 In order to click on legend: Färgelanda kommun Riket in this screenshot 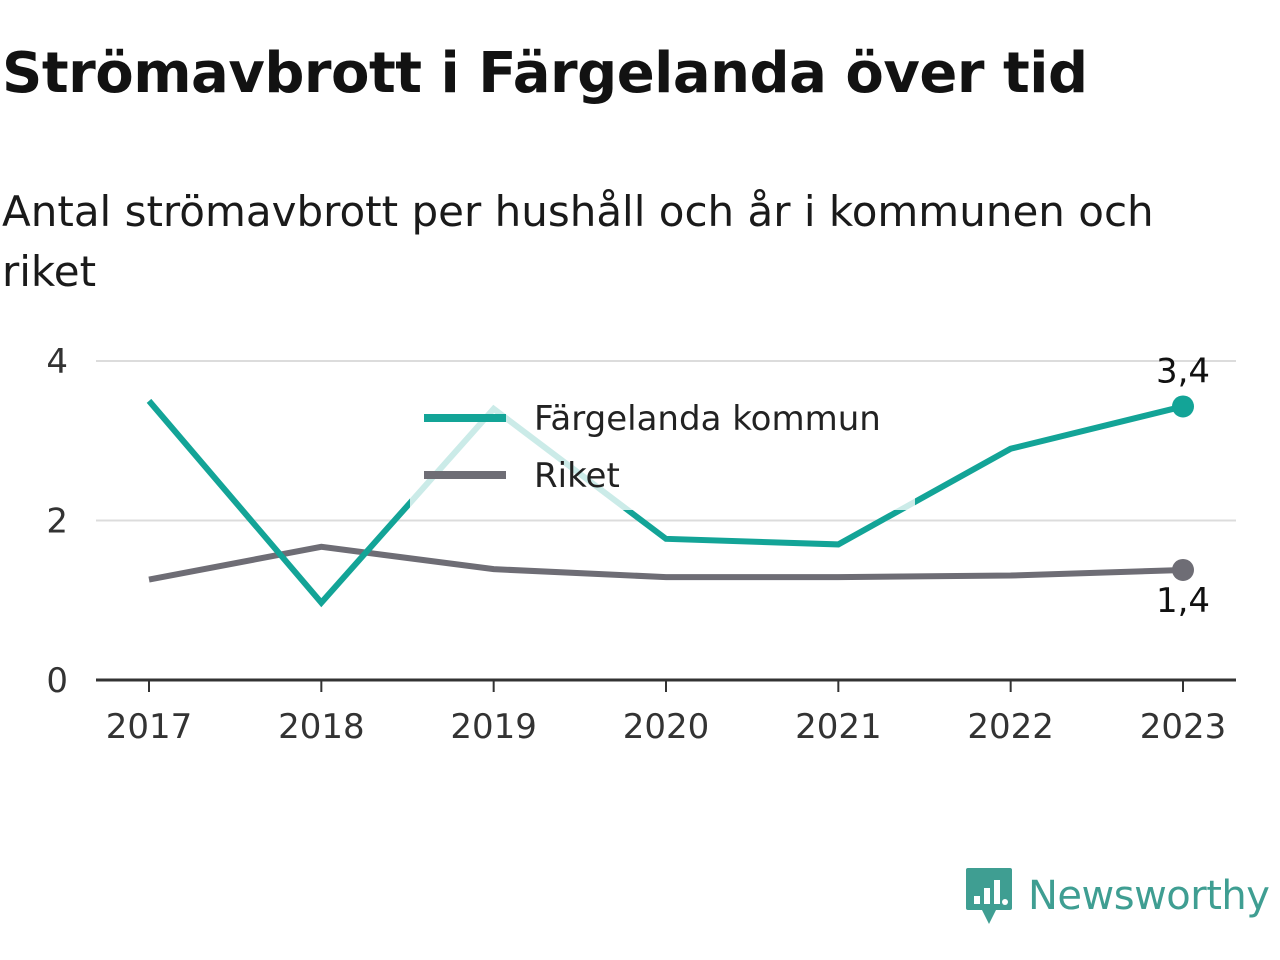, I will do `click(662, 451)`.